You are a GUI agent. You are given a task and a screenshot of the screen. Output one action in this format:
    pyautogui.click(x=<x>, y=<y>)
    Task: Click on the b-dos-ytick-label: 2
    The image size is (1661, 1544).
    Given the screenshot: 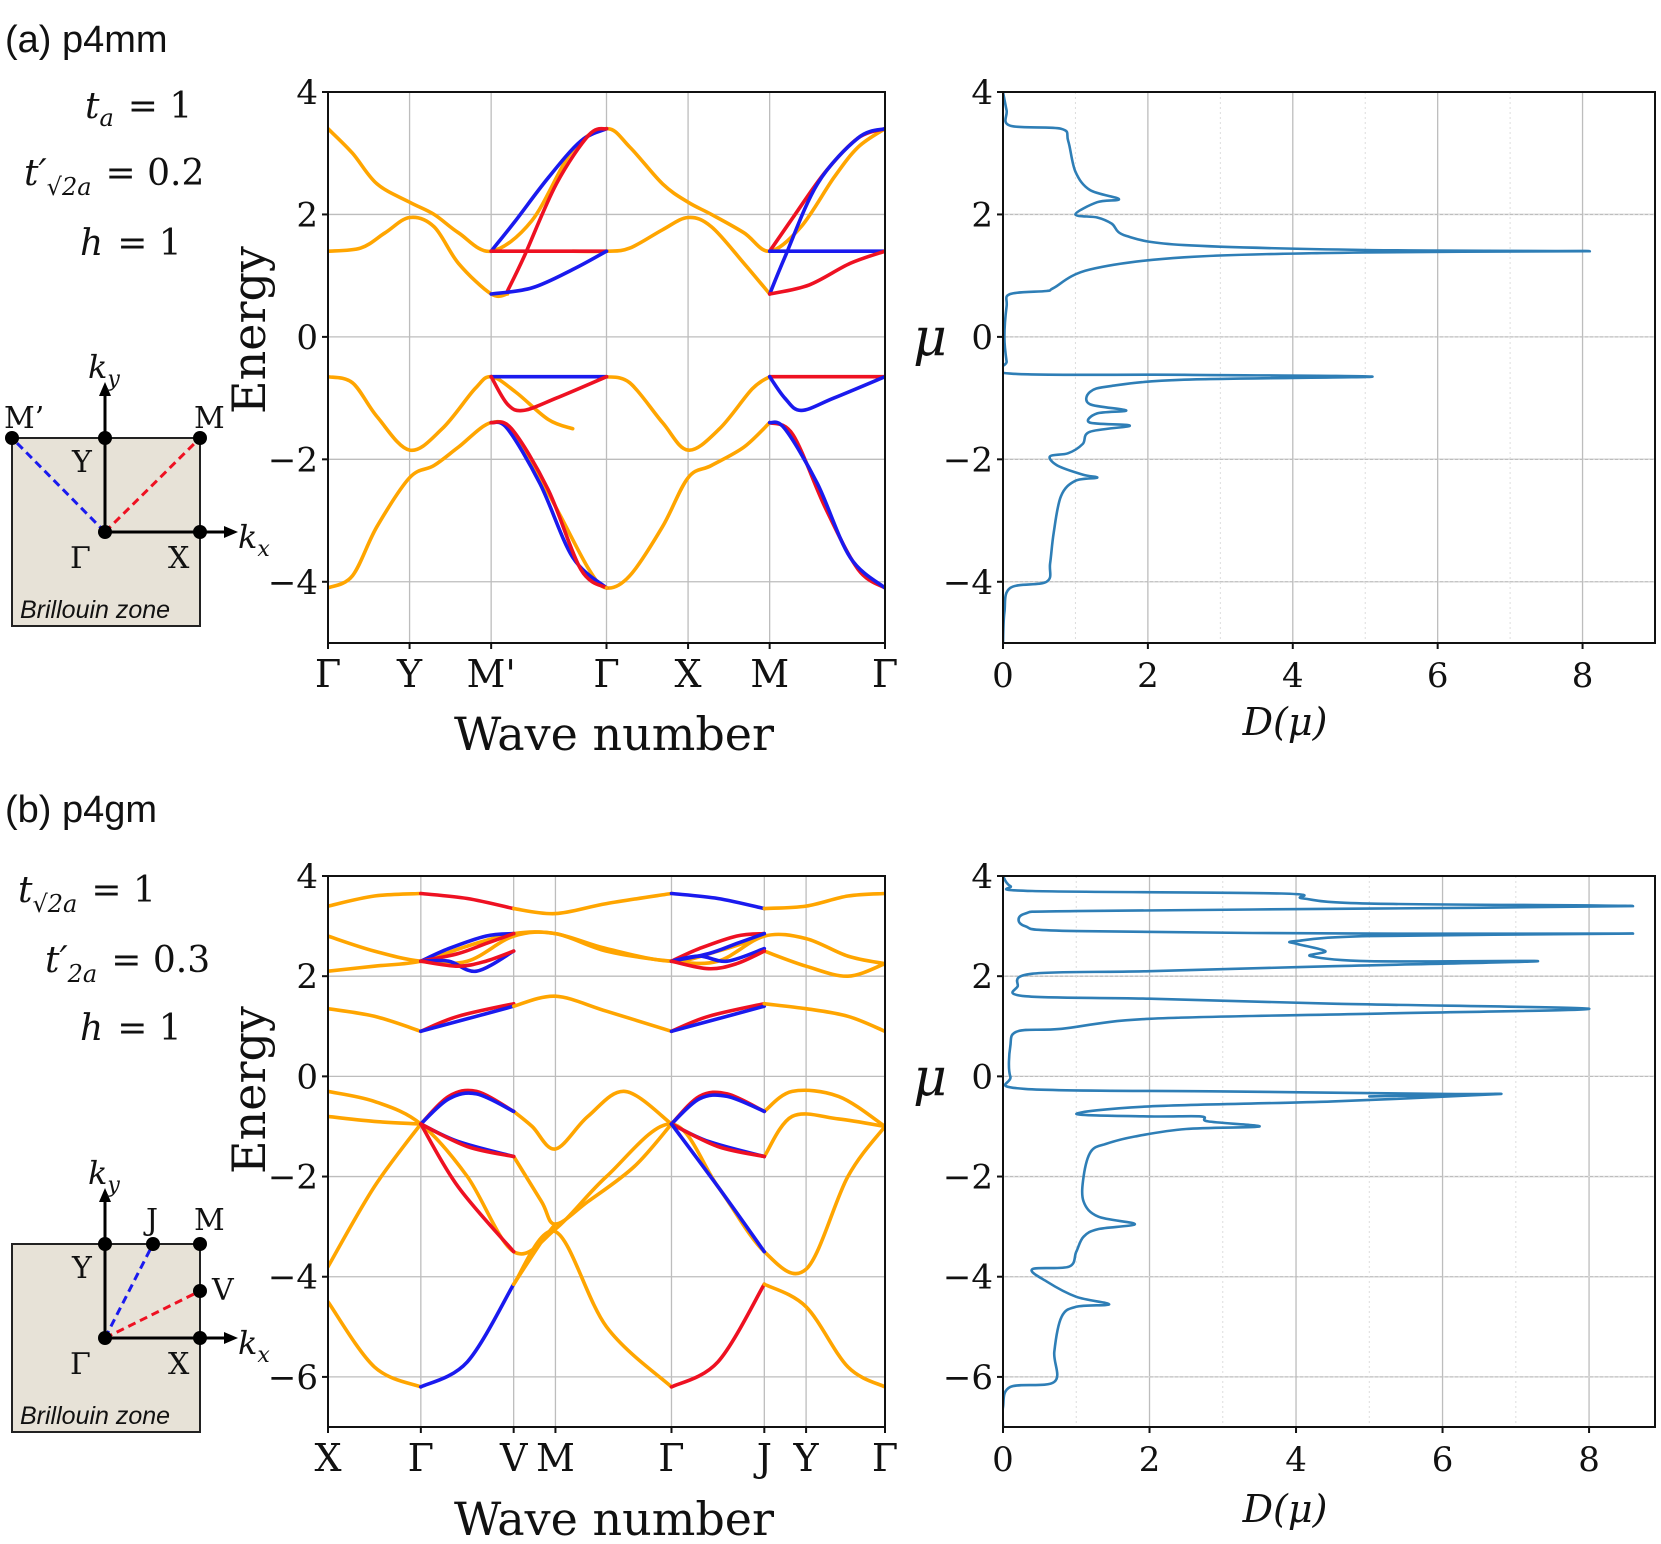 What is the action you would take?
    pyautogui.click(x=982, y=977)
    